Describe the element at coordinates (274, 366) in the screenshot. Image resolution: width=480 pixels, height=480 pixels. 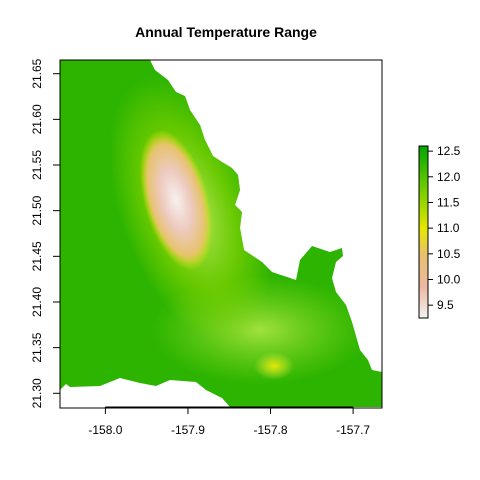
I see `yellow-hotspot` at that location.